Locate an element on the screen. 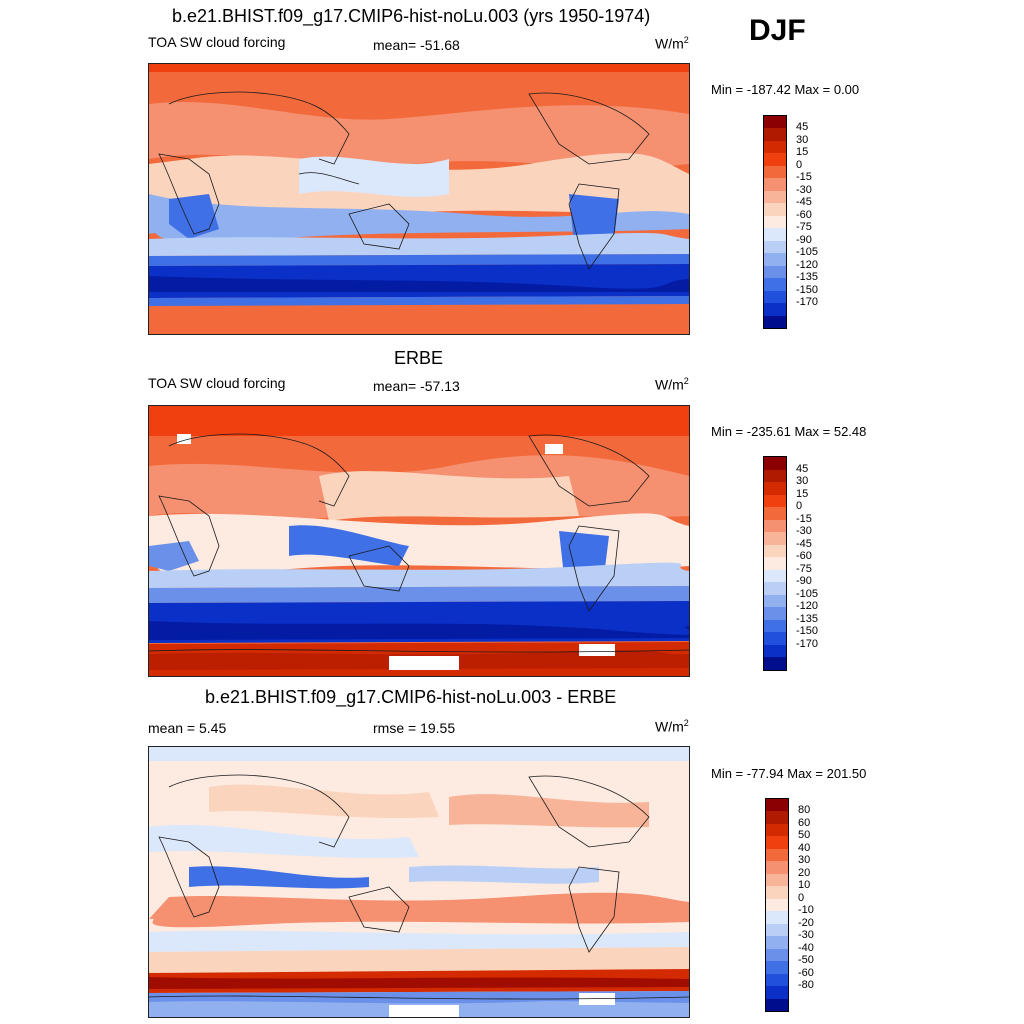 The image size is (1024, 1024). panel-1-colorbar-tick-label: -120 is located at coordinates (807, 264).